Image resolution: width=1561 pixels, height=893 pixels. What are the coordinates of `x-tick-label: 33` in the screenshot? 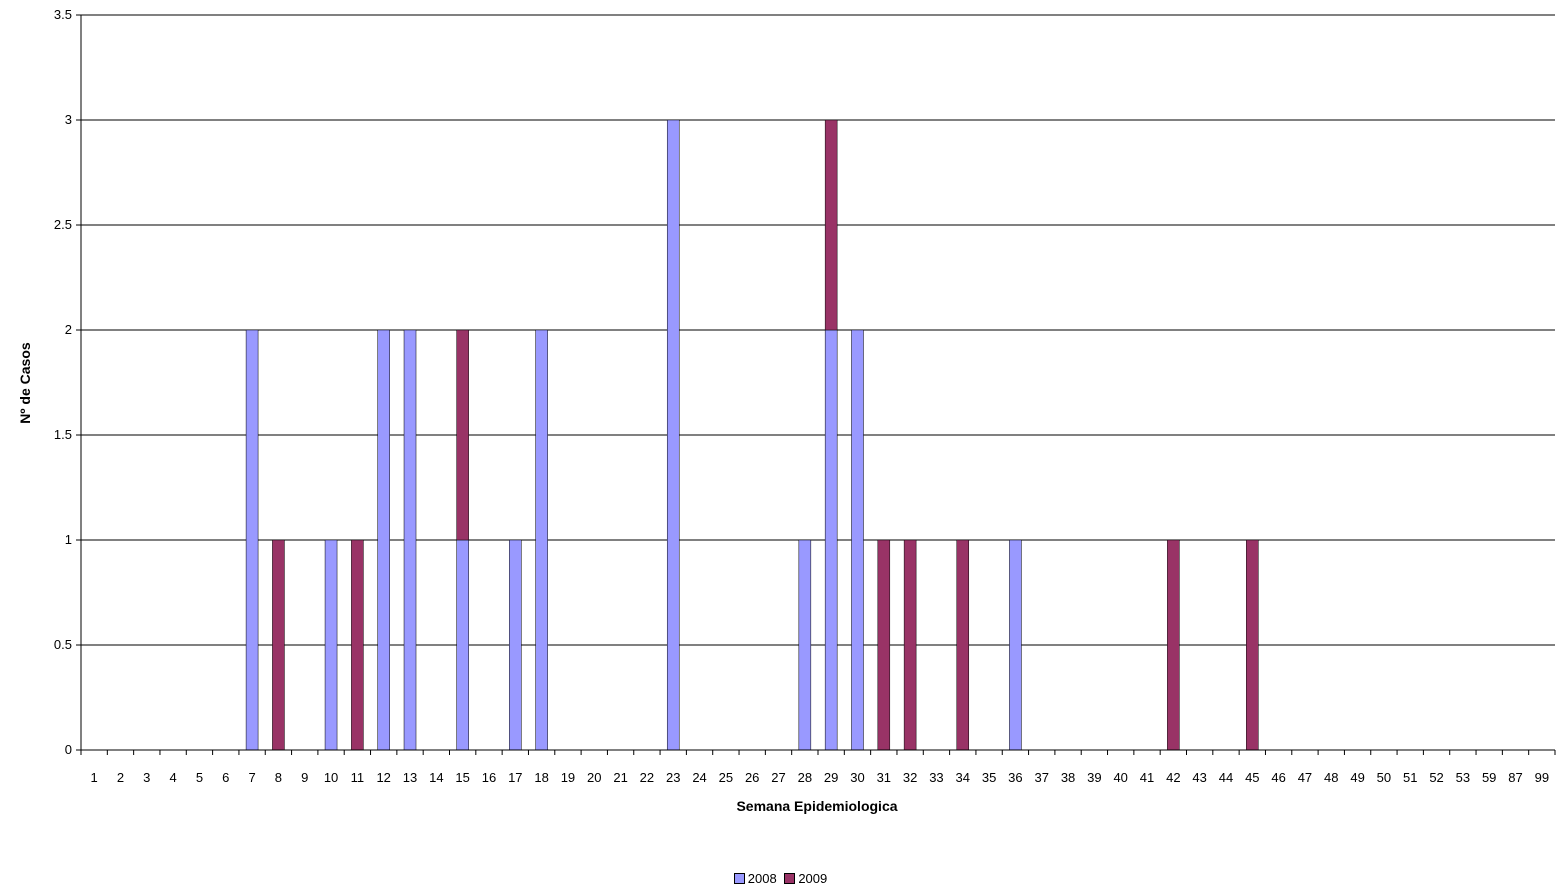 It's located at (936, 777).